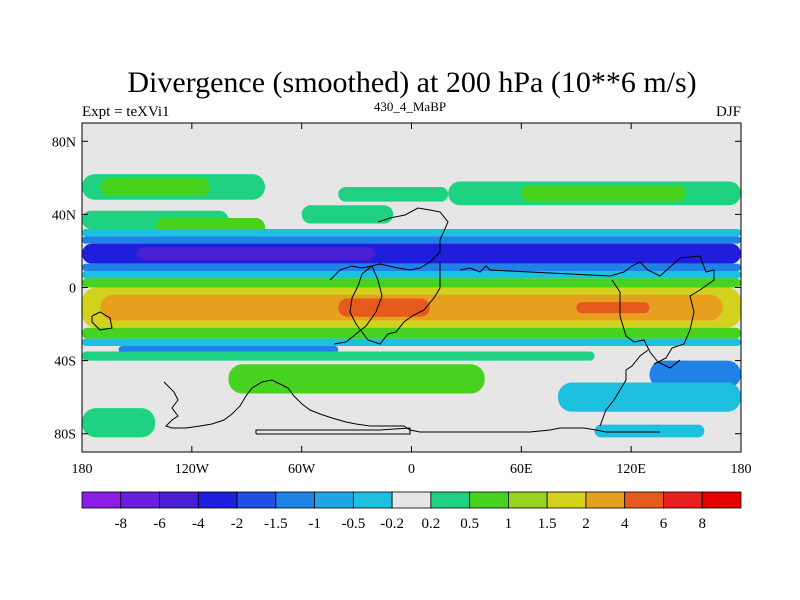 Image resolution: width=800 pixels, height=600 pixels. Describe the element at coordinates (664, 524) in the screenshot. I see `colorbar-label: 6` at that location.